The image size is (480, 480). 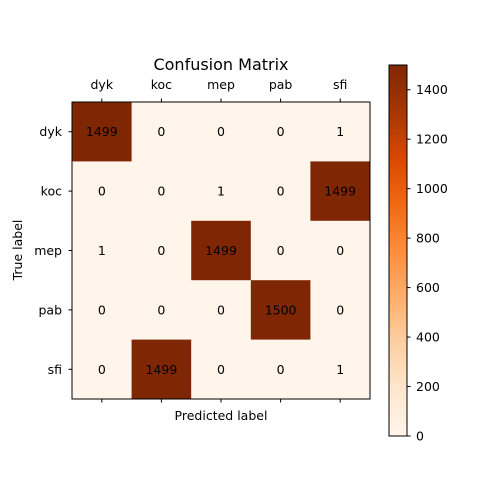 I want to click on colorbar, so click(x=398, y=250).